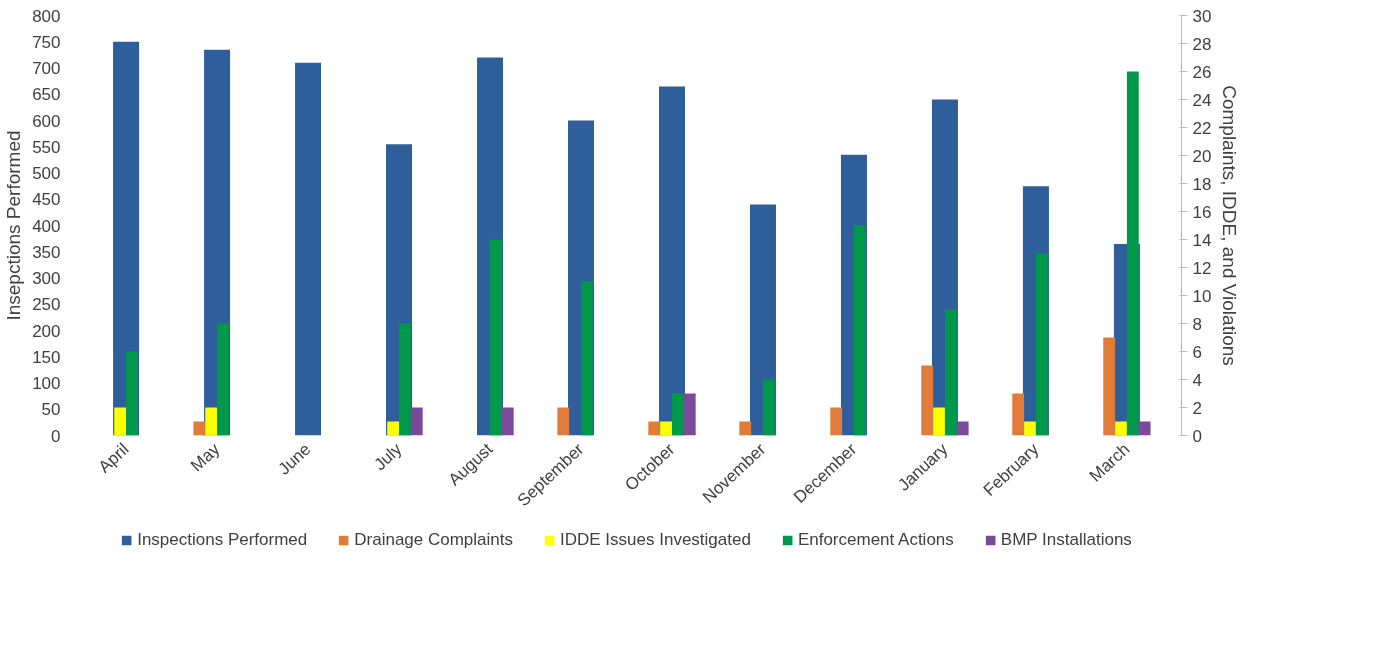 This screenshot has width=1389, height=670. I want to click on y-tick-label: 200, so click(46, 331).